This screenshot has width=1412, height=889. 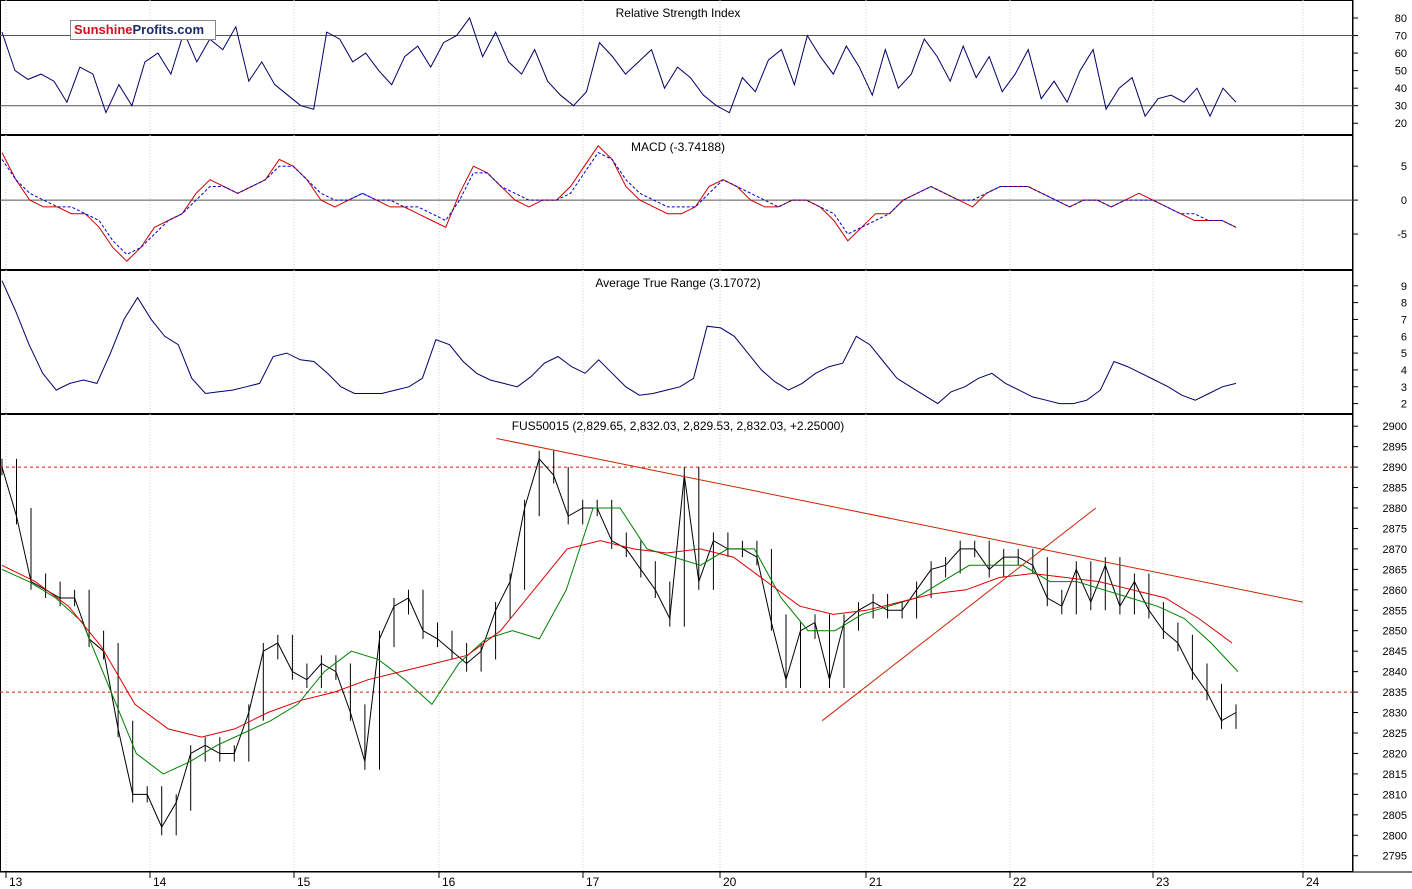 What do you see at coordinates (1404, 201) in the screenshot?
I see `y-tick-label-1-1: 0` at bounding box center [1404, 201].